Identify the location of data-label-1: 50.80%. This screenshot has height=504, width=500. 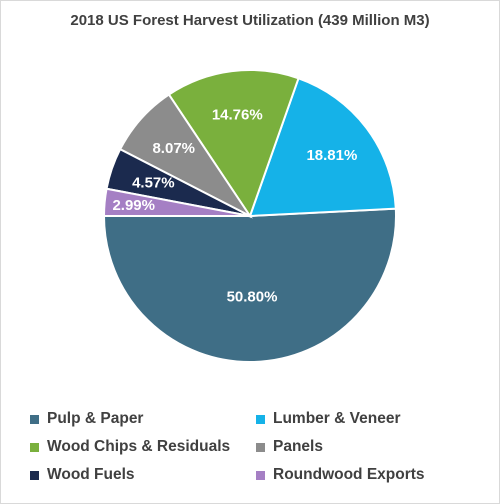
(252, 296).